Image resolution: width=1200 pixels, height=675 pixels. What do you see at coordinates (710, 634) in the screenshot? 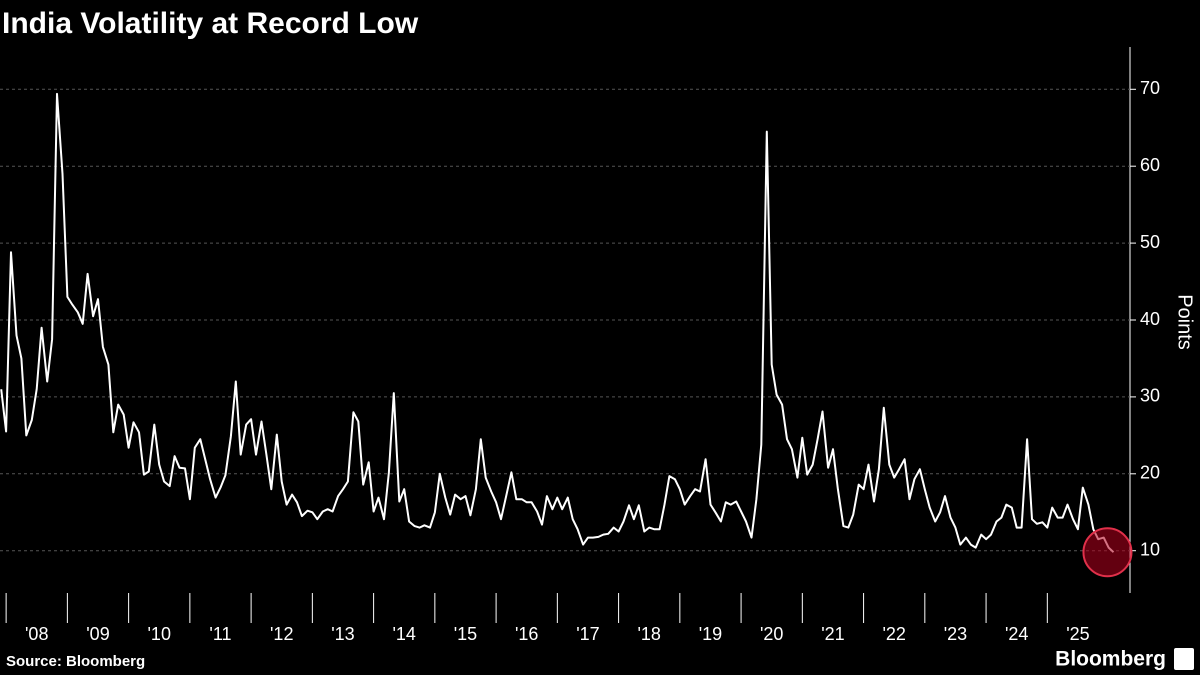
I see `x-tick-label: '19` at bounding box center [710, 634].